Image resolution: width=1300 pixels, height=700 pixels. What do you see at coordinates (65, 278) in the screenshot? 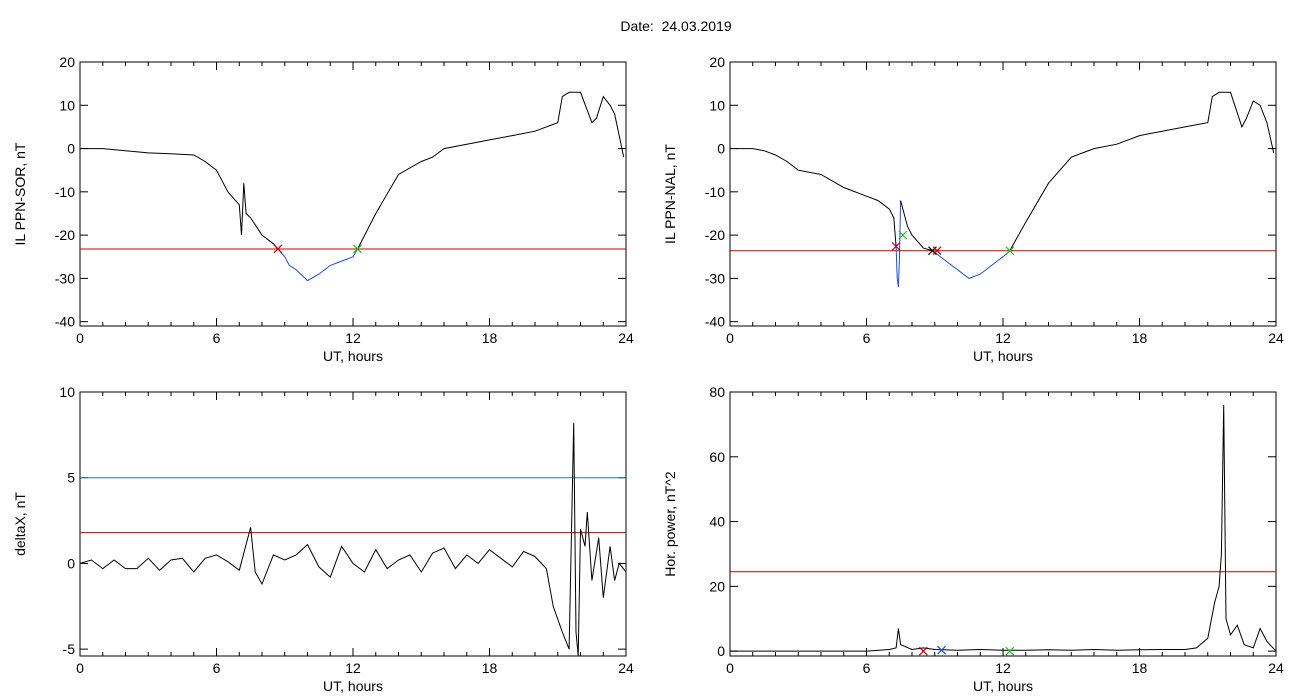
I see `p1-ytick-label: -30` at bounding box center [65, 278].